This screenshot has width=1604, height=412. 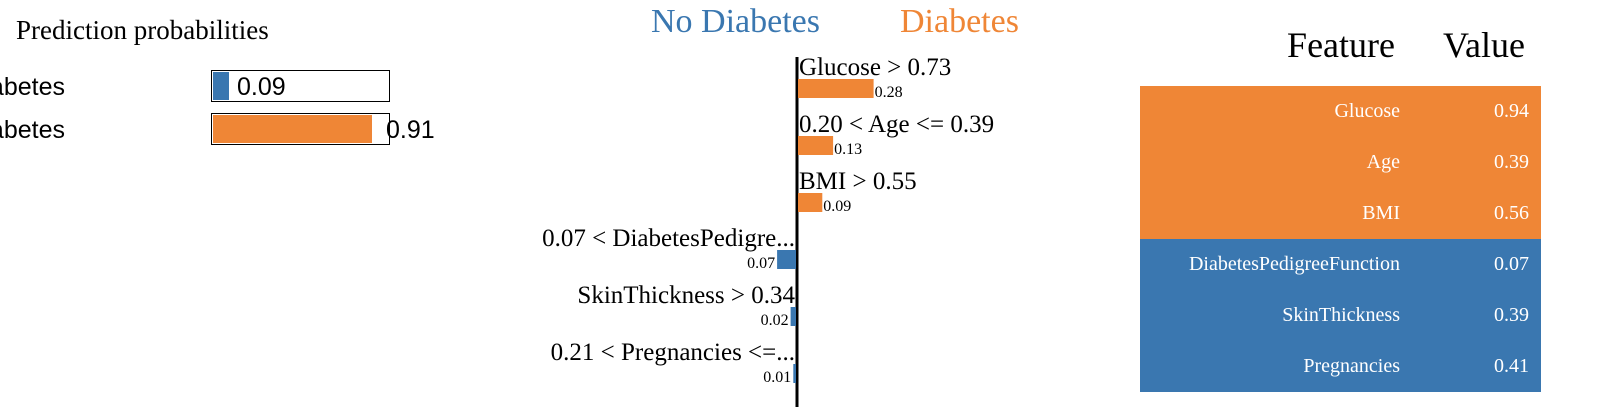 I want to click on prediction-probabilities-title: Prediction probabilities, so click(x=142, y=30).